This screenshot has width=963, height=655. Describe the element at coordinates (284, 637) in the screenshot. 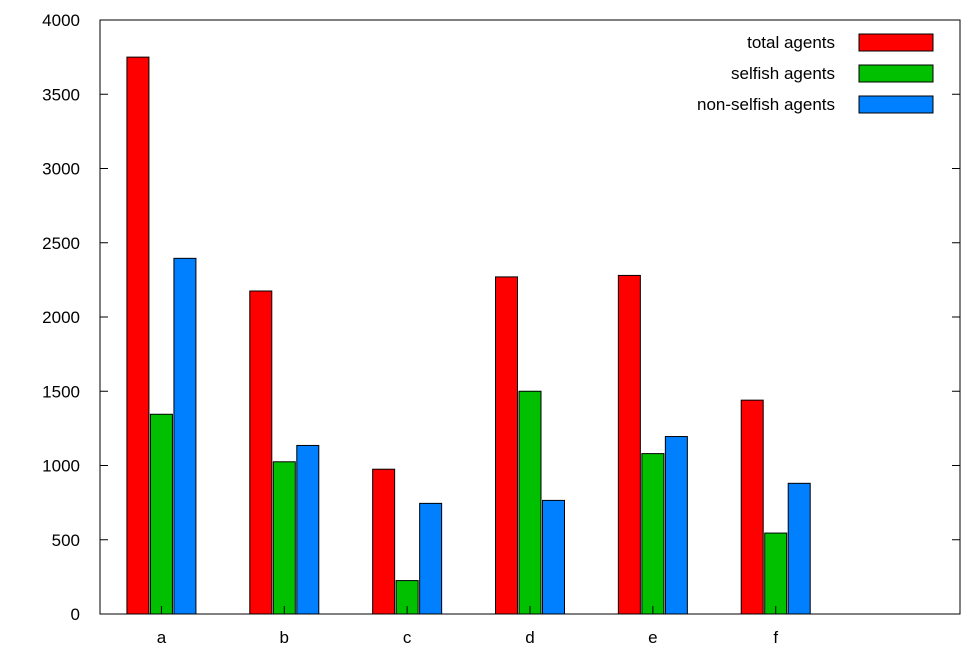

I see `x-tick-label: b` at that location.